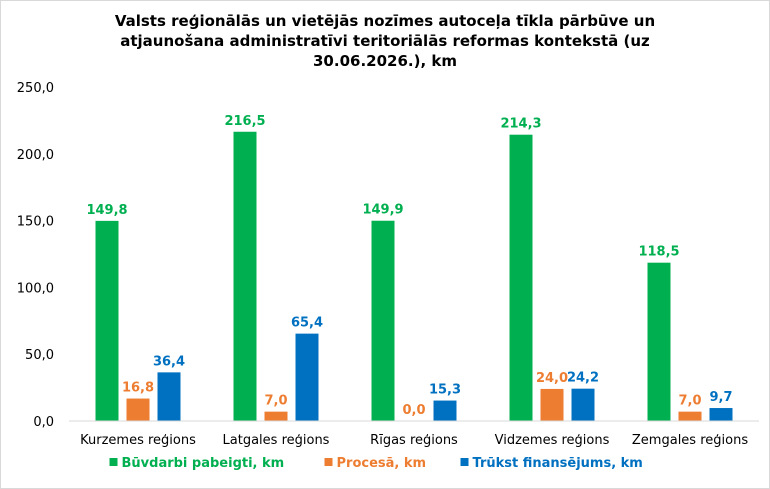 This screenshot has width=770, height=489. What do you see at coordinates (658, 252) in the screenshot?
I see `data-label: 118,5` at bounding box center [658, 252].